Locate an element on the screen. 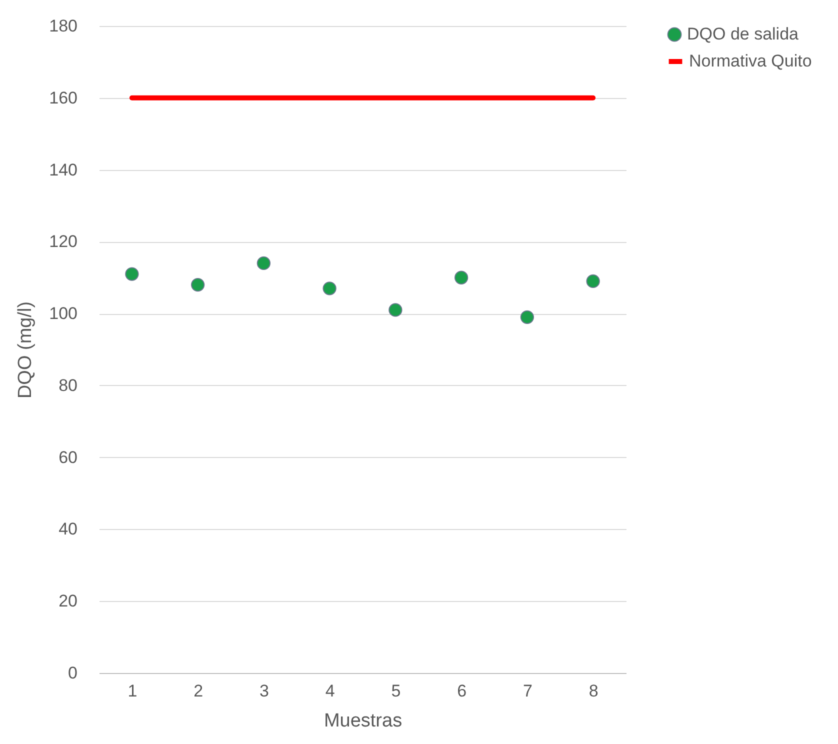  legend-label: DQO de salida is located at coordinates (743, 34).